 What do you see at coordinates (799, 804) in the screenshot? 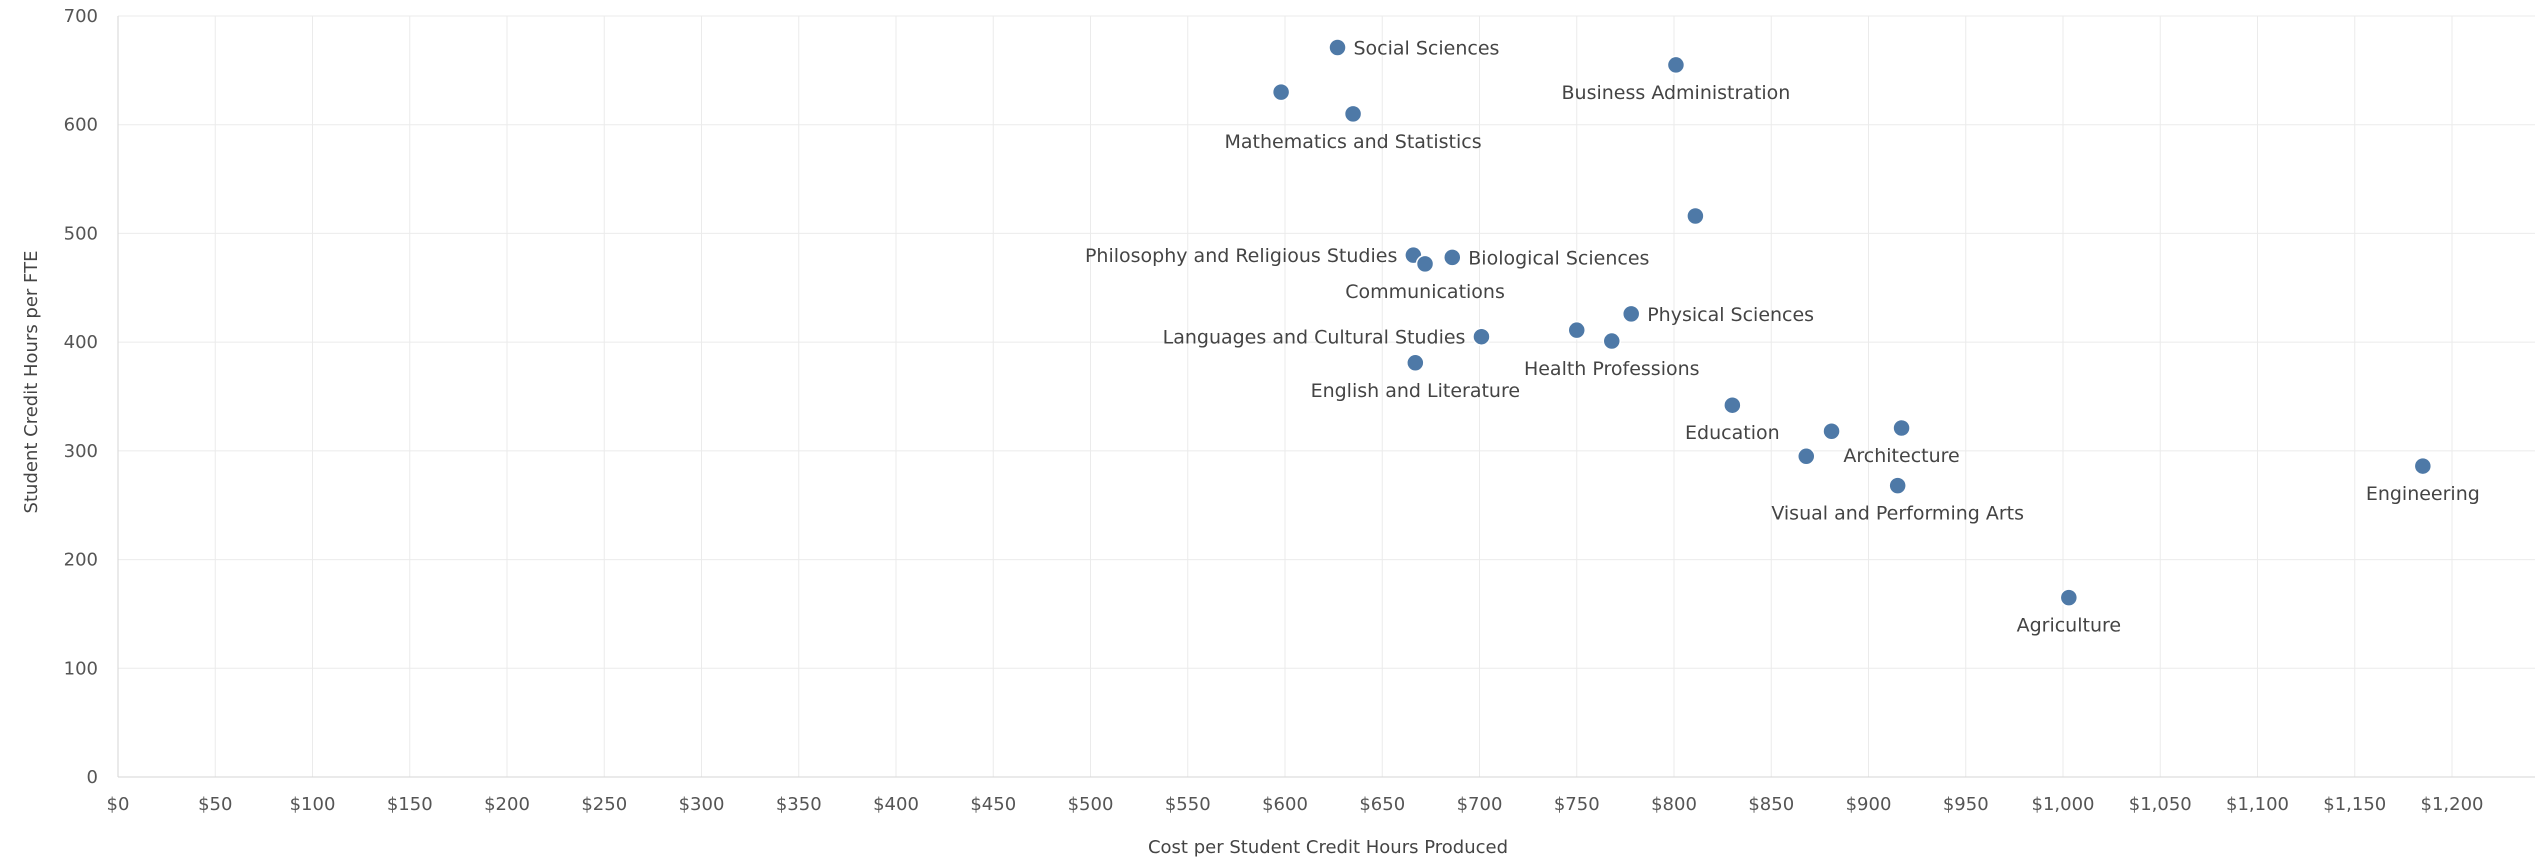
I see `x-tick-label: $350` at bounding box center [799, 804].